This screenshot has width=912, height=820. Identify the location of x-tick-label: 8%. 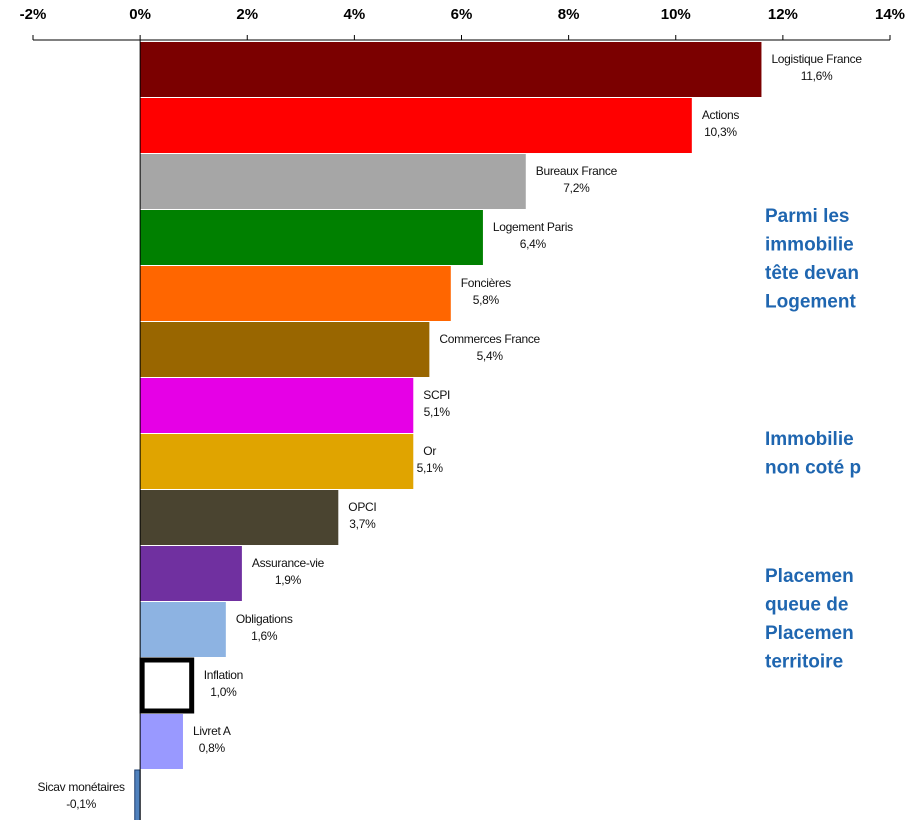
(569, 14).